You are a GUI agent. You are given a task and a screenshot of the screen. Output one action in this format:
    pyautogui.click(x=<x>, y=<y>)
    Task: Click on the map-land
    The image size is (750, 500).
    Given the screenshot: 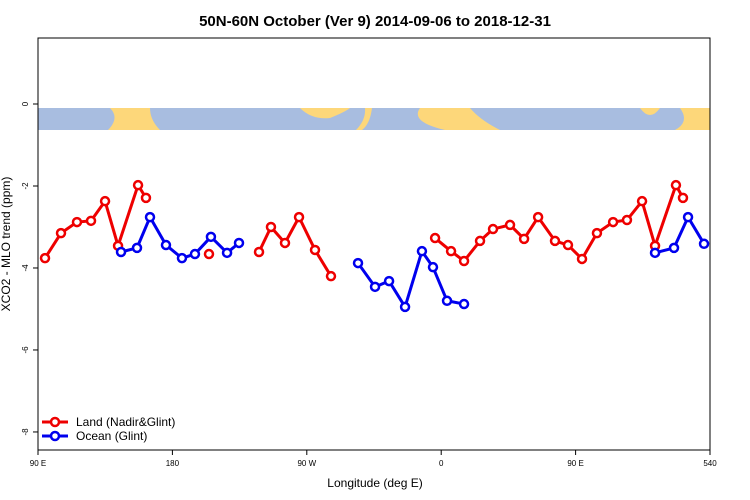 What is the action you would take?
    pyautogui.click(x=364, y=119)
    